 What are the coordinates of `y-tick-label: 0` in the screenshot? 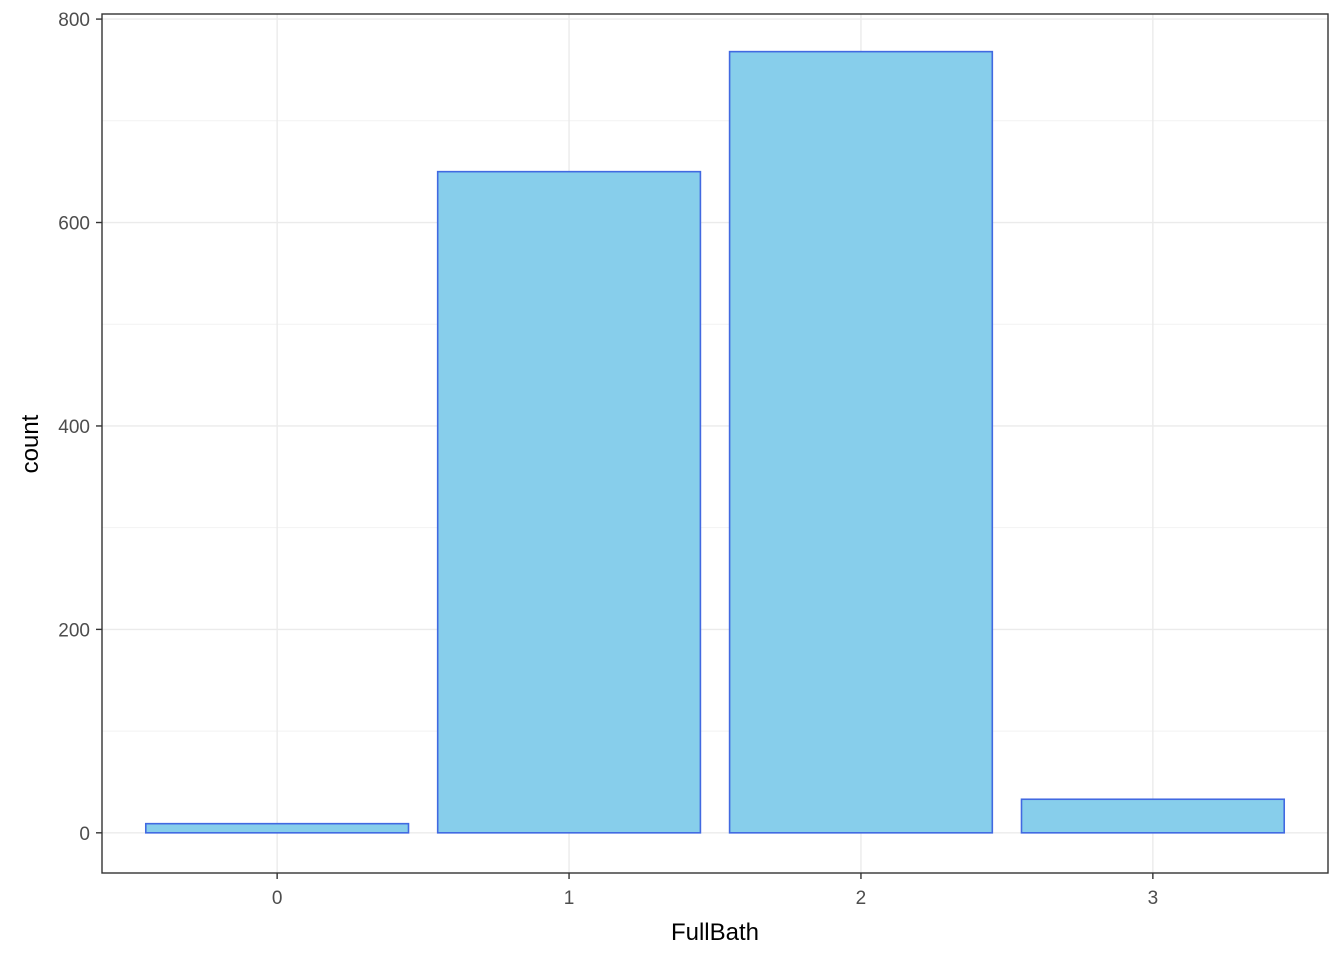 It's located at (84, 834).